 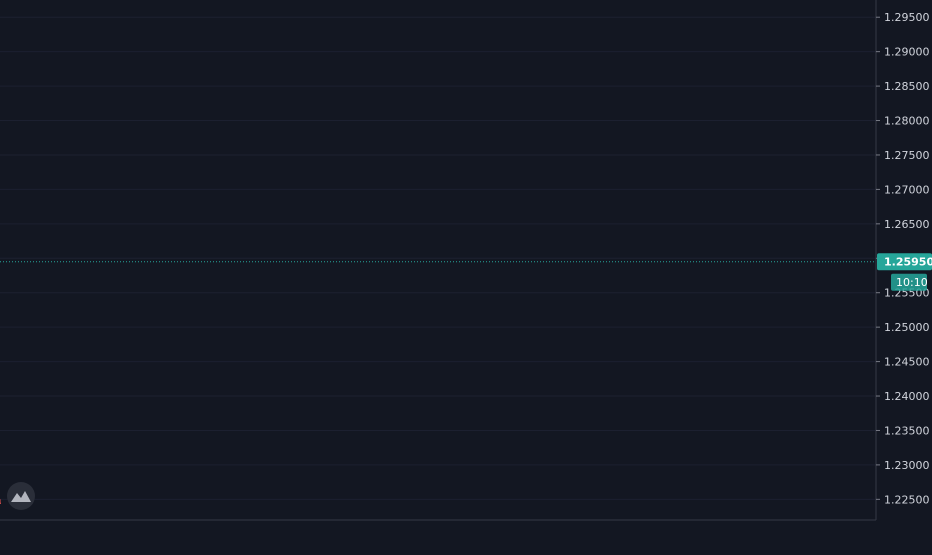 I want to click on price-tick-label: 1.26500, so click(x=907, y=224).